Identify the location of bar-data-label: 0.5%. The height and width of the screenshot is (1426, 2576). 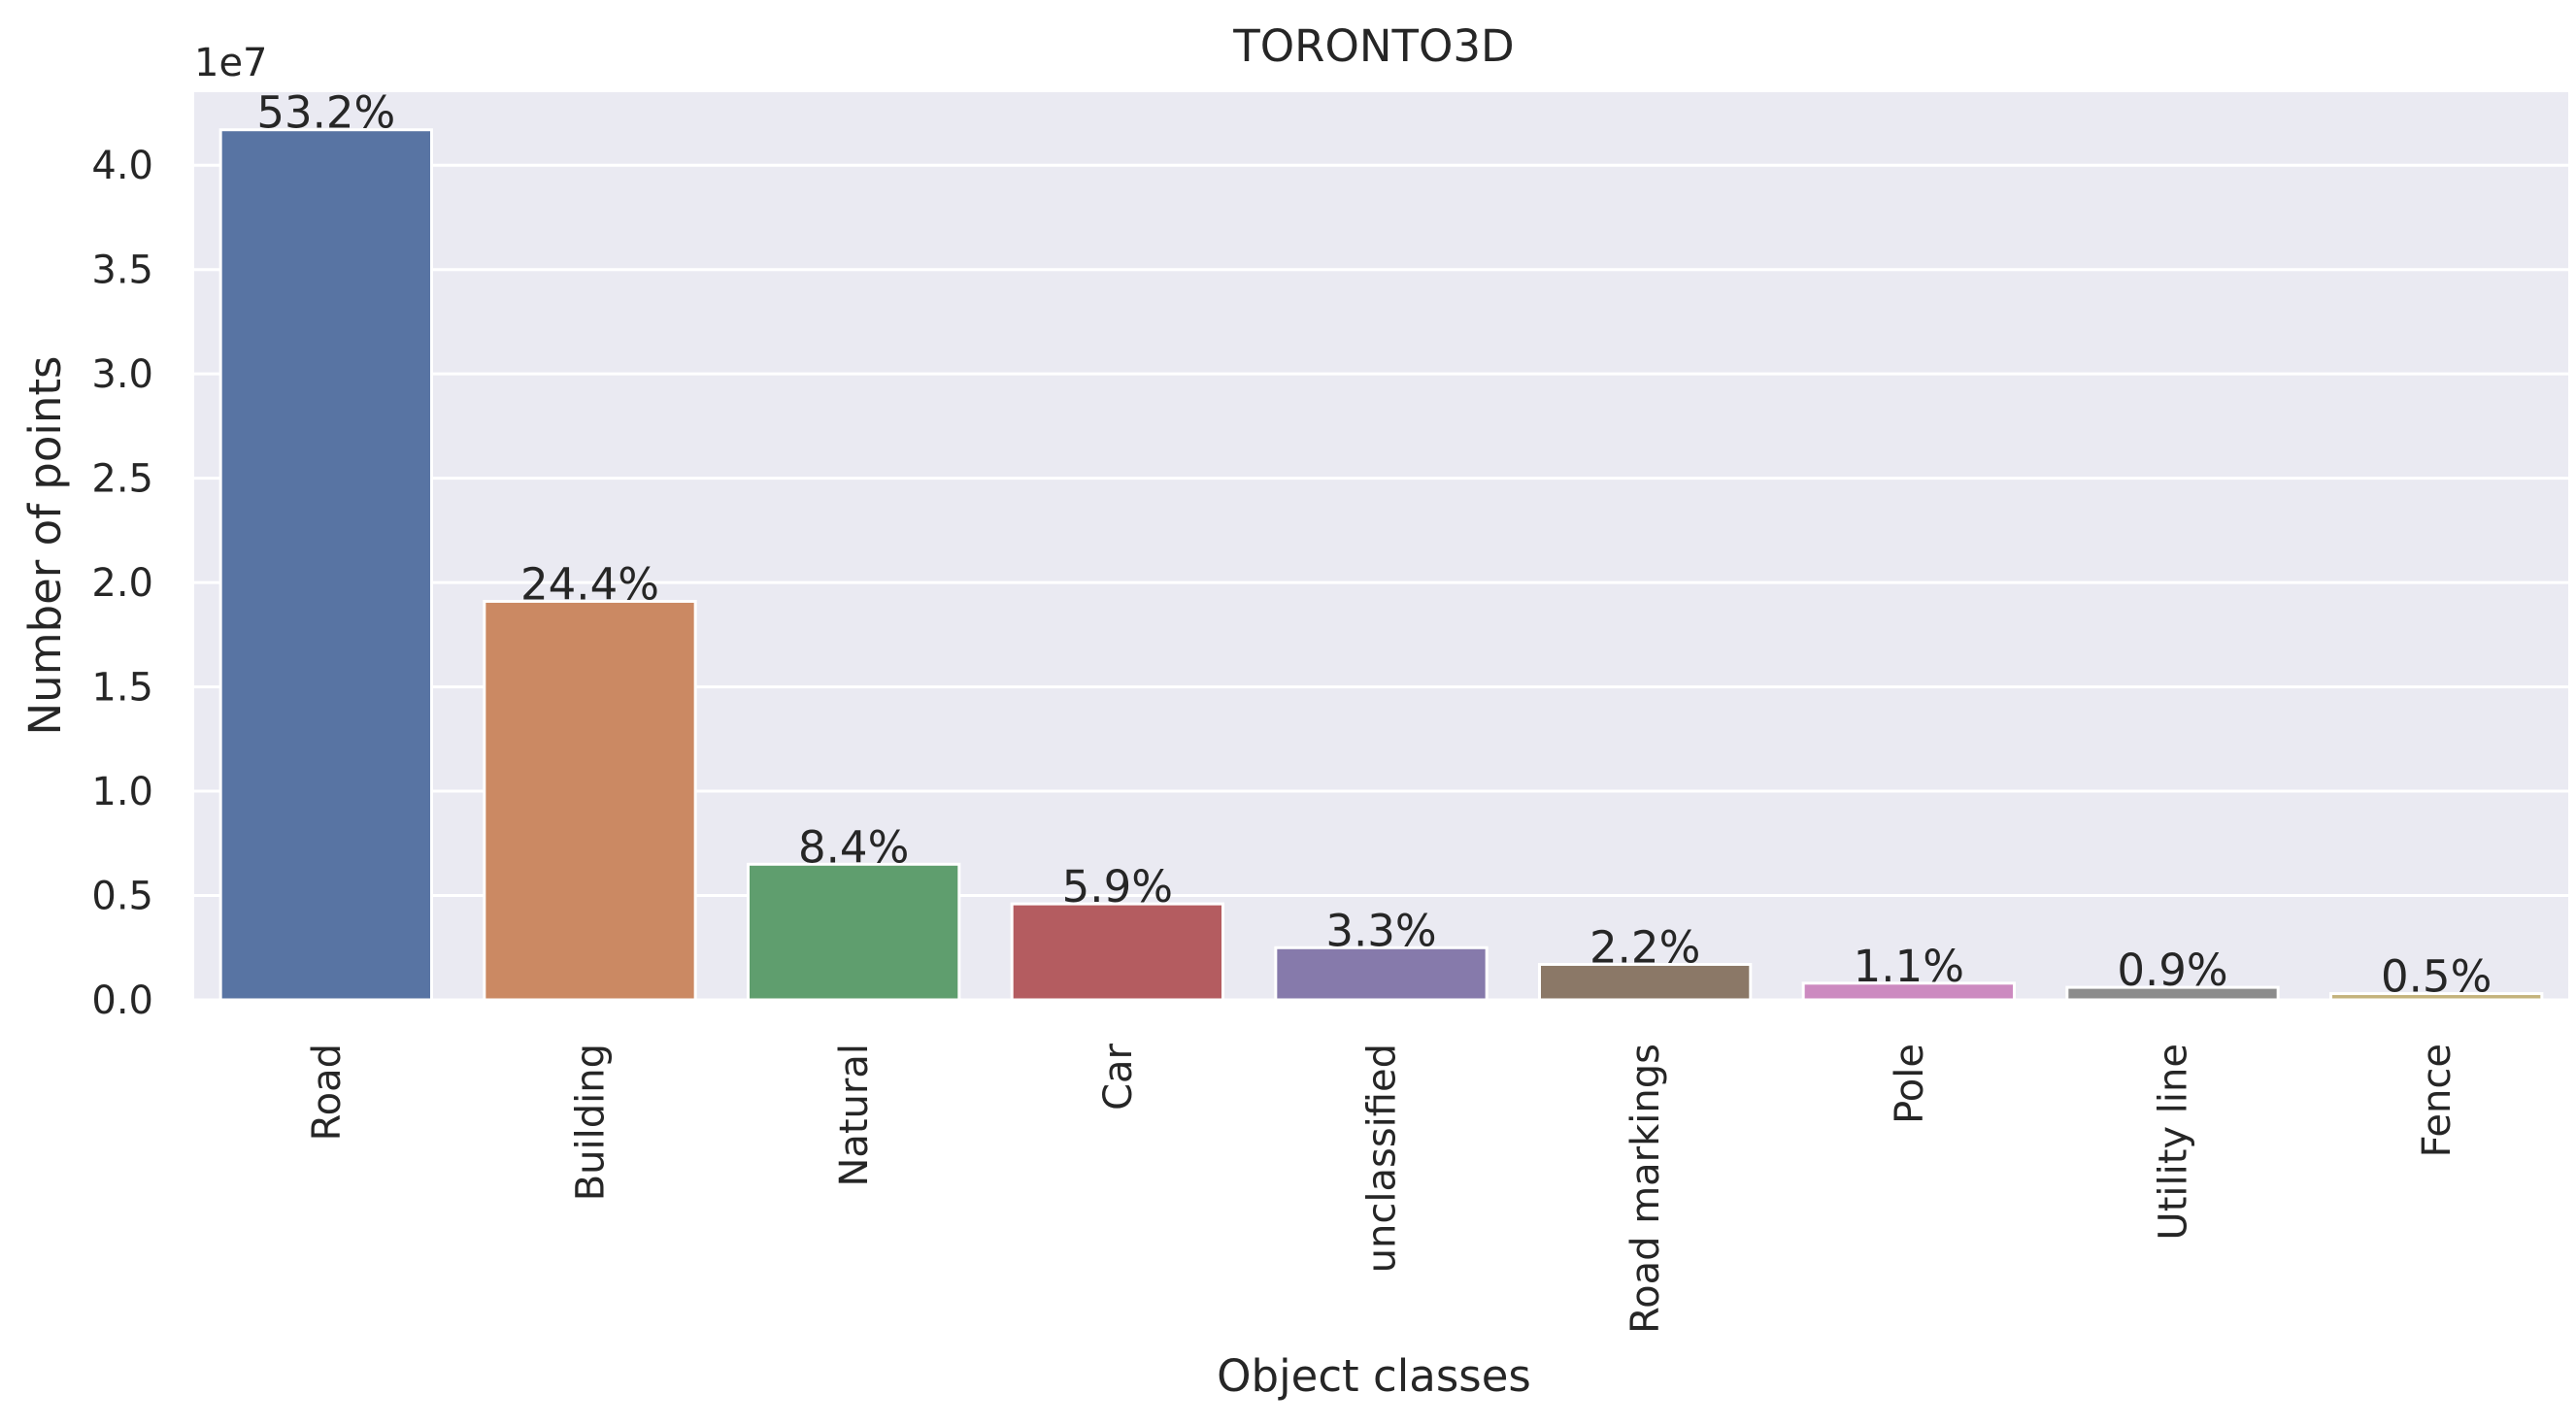
(2437, 977).